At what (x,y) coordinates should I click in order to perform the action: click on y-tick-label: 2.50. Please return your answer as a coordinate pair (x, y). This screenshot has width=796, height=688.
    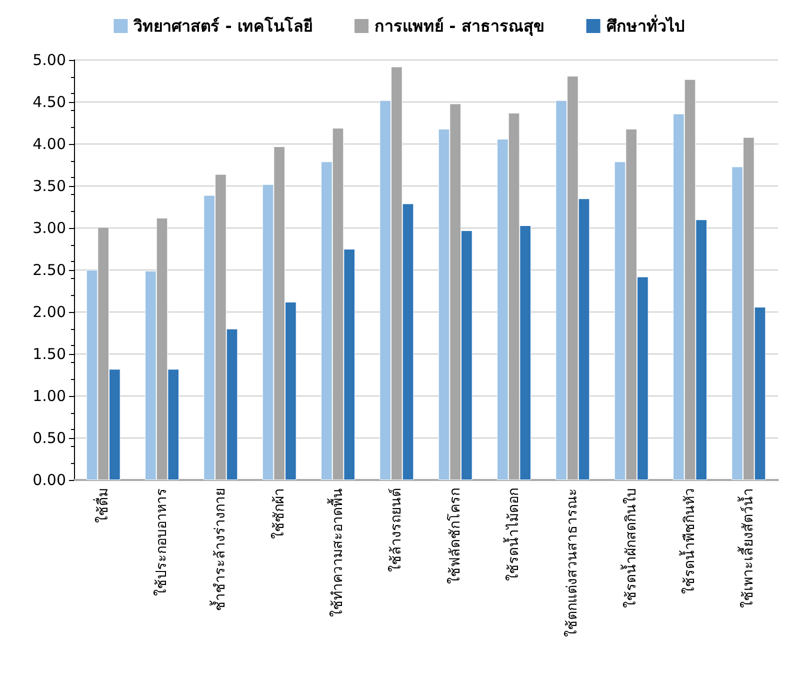
    Looking at the image, I should click on (49, 270).